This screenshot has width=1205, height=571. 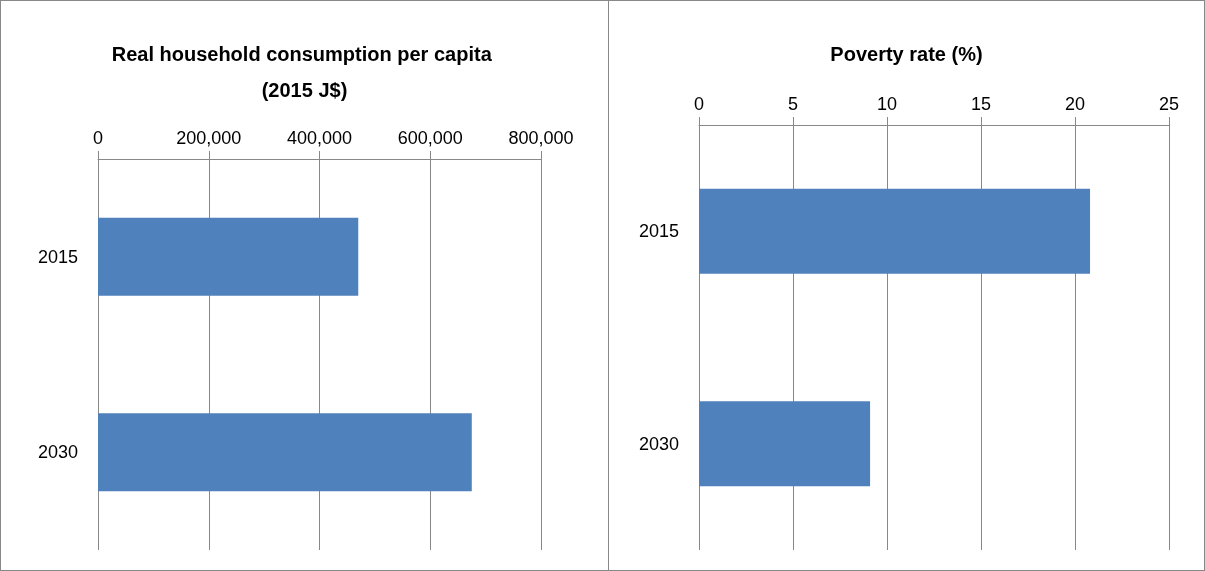 I want to click on x-tick-label: 400,000, so click(x=319, y=138).